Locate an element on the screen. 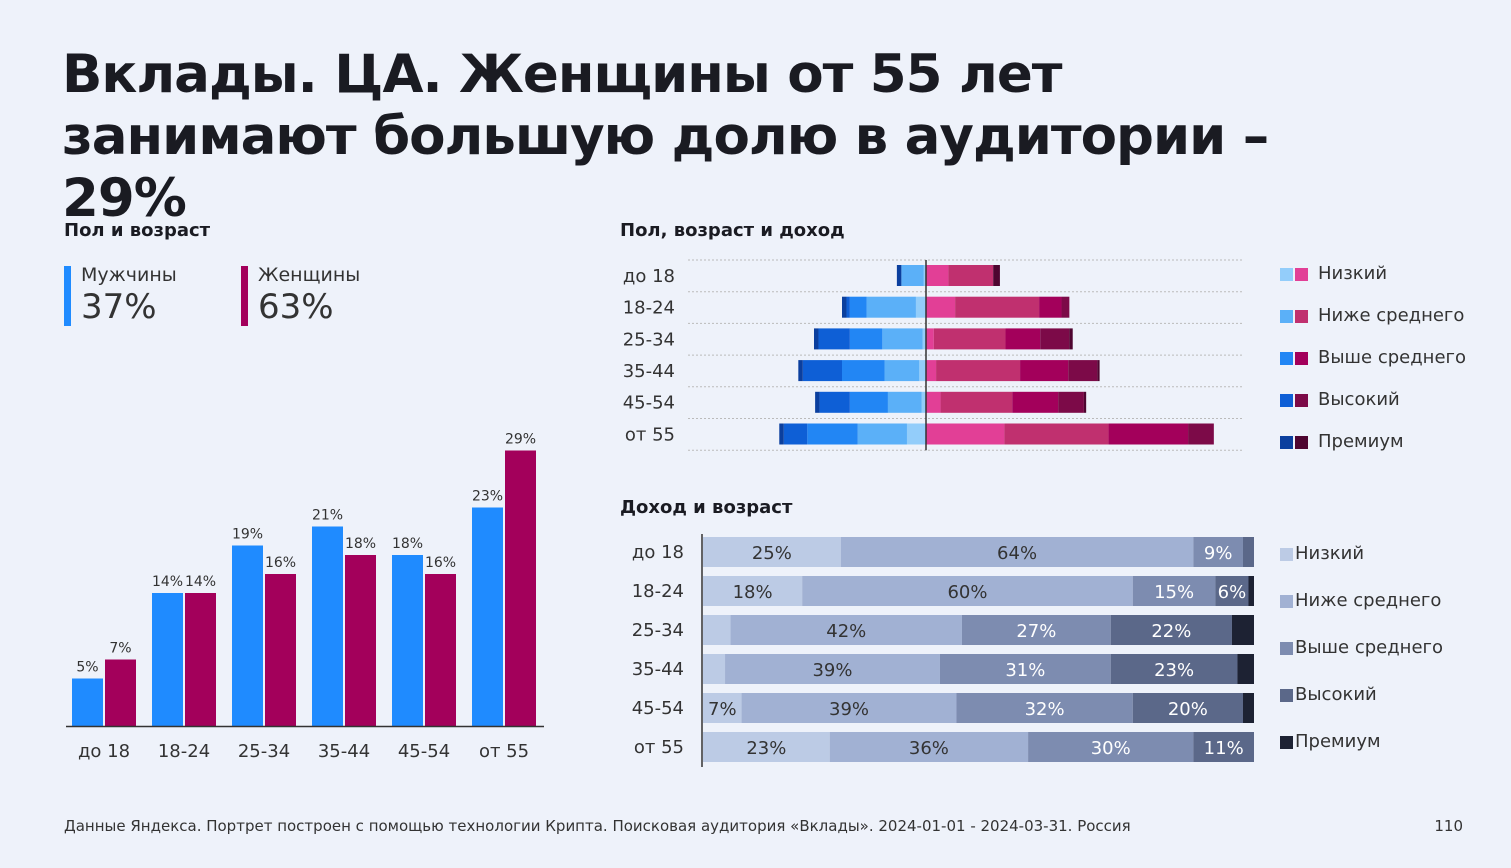 This screenshot has width=1511, height=868. segment-label: 23% is located at coordinates (1174, 670).